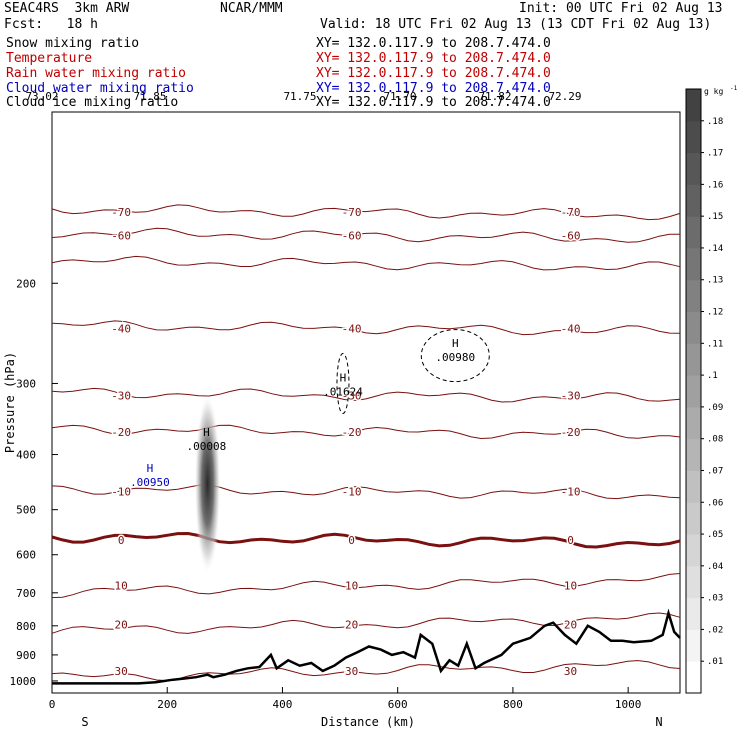 Image resolution: width=740 pixels, height=740 pixels. I want to click on colorbar-tick-label: .03, so click(715, 599).